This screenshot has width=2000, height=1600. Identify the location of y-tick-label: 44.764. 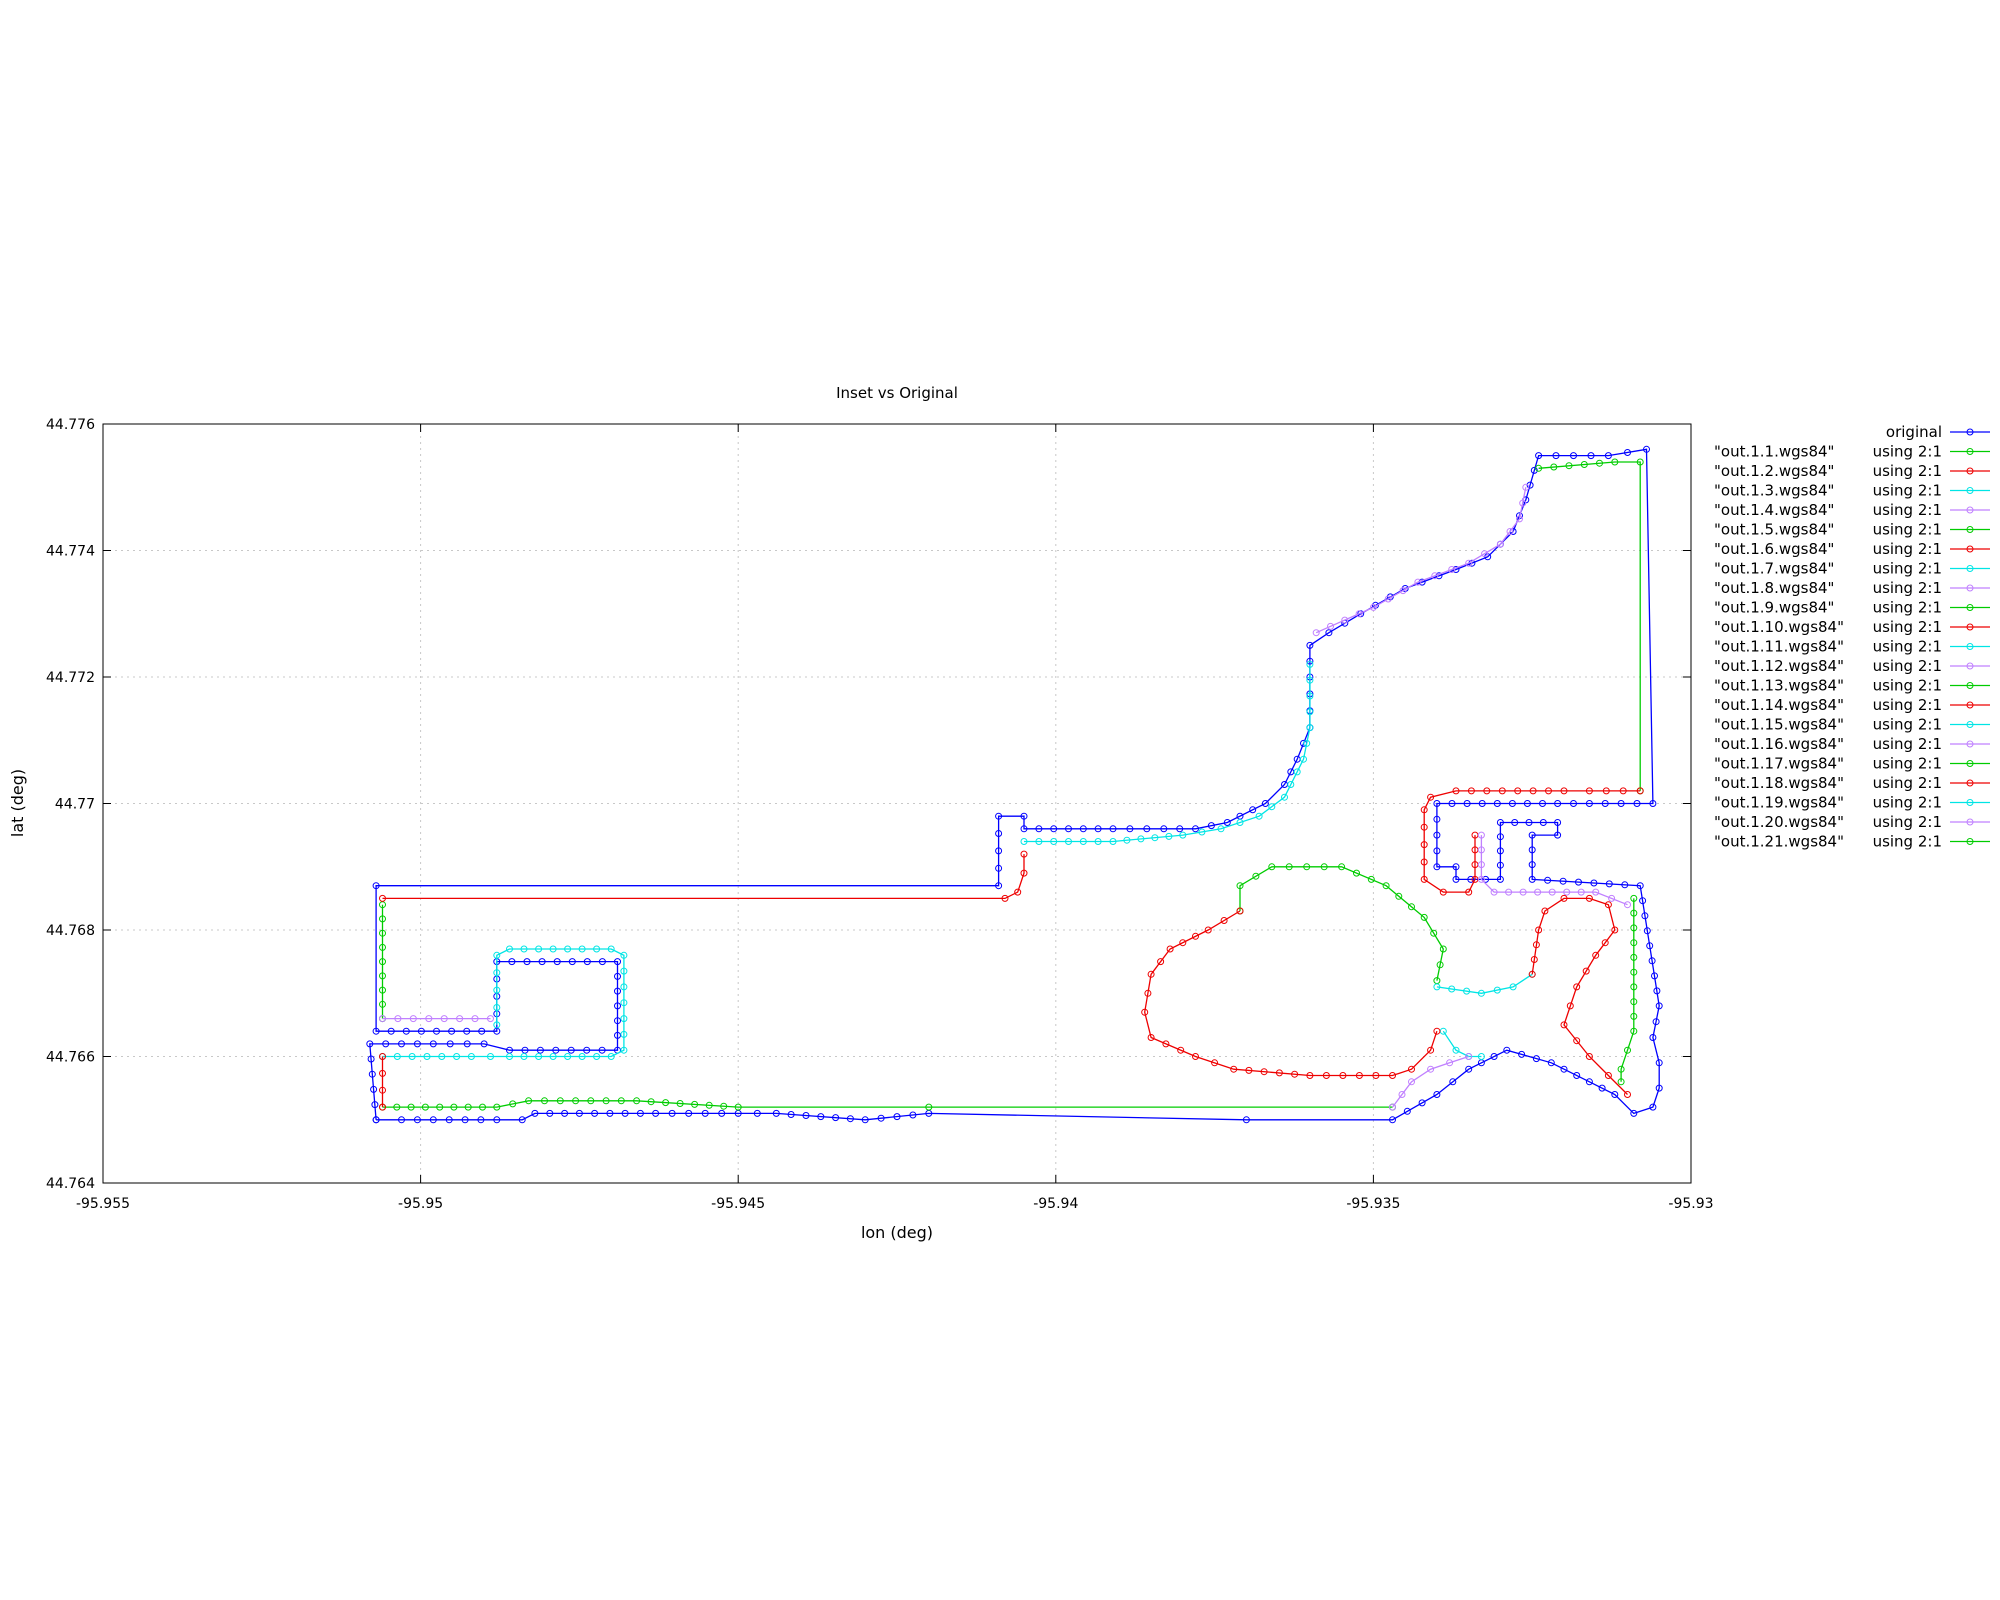
(70, 1184).